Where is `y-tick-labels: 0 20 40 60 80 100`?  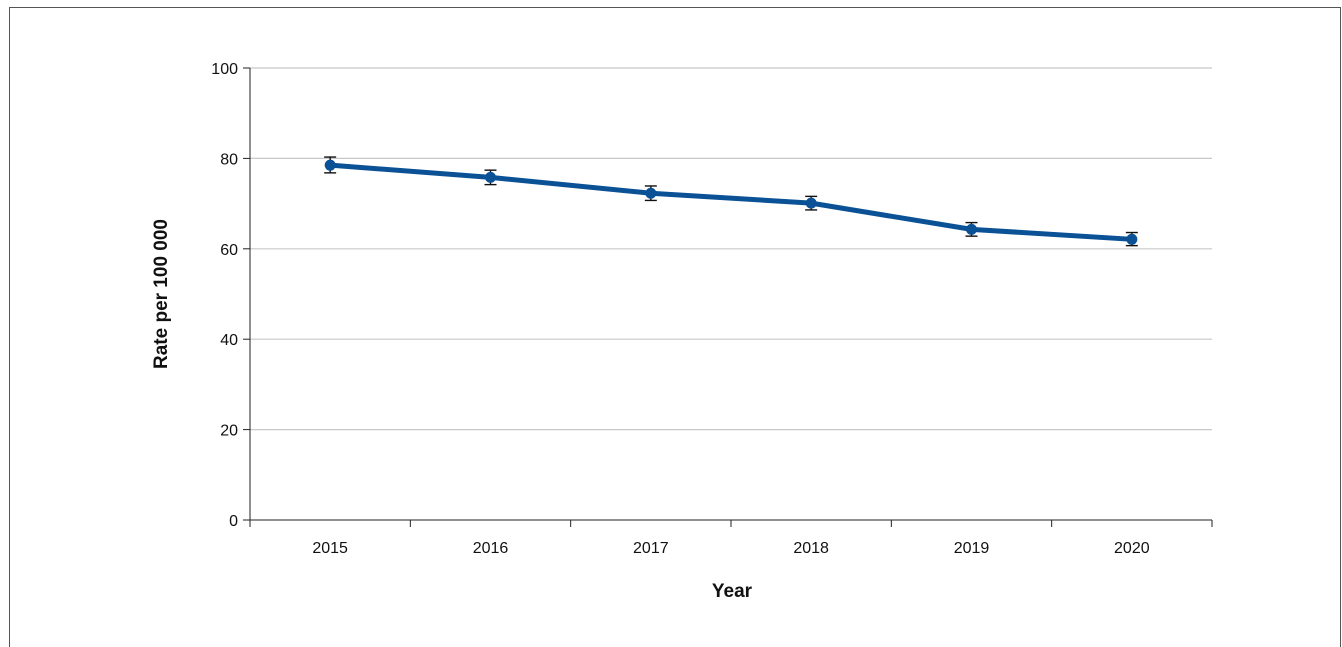 y-tick-labels: 0 20 40 60 80 100 is located at coordinates (224, 295).